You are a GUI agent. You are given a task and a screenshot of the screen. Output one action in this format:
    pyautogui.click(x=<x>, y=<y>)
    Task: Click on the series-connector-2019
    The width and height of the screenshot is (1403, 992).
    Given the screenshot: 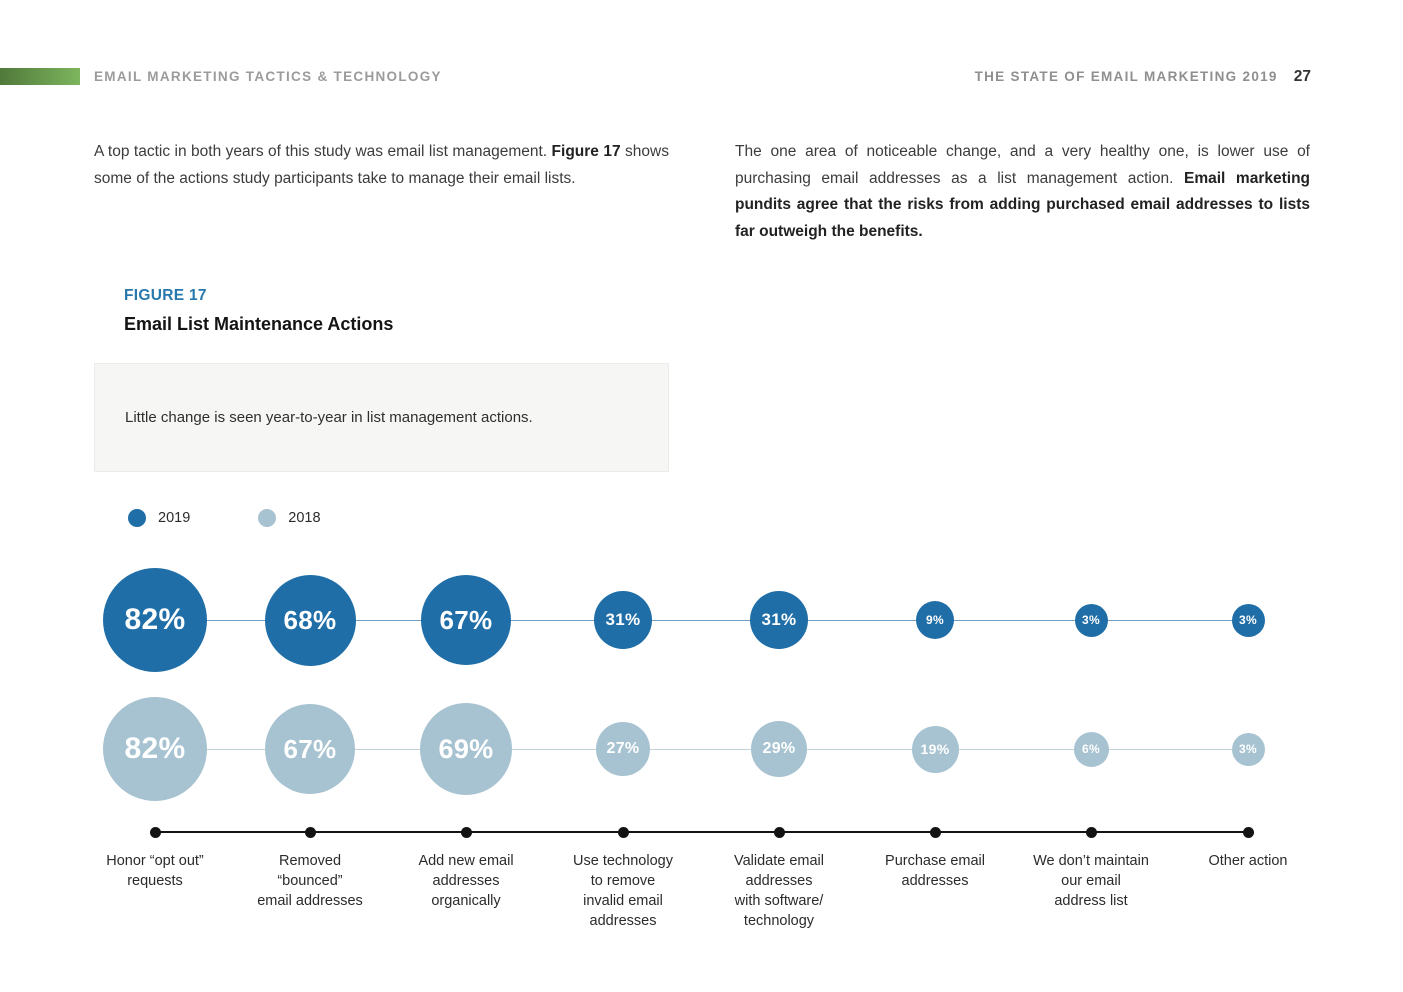 What is the action you would take?
    pyautogui.click(x=701, y=620)
    